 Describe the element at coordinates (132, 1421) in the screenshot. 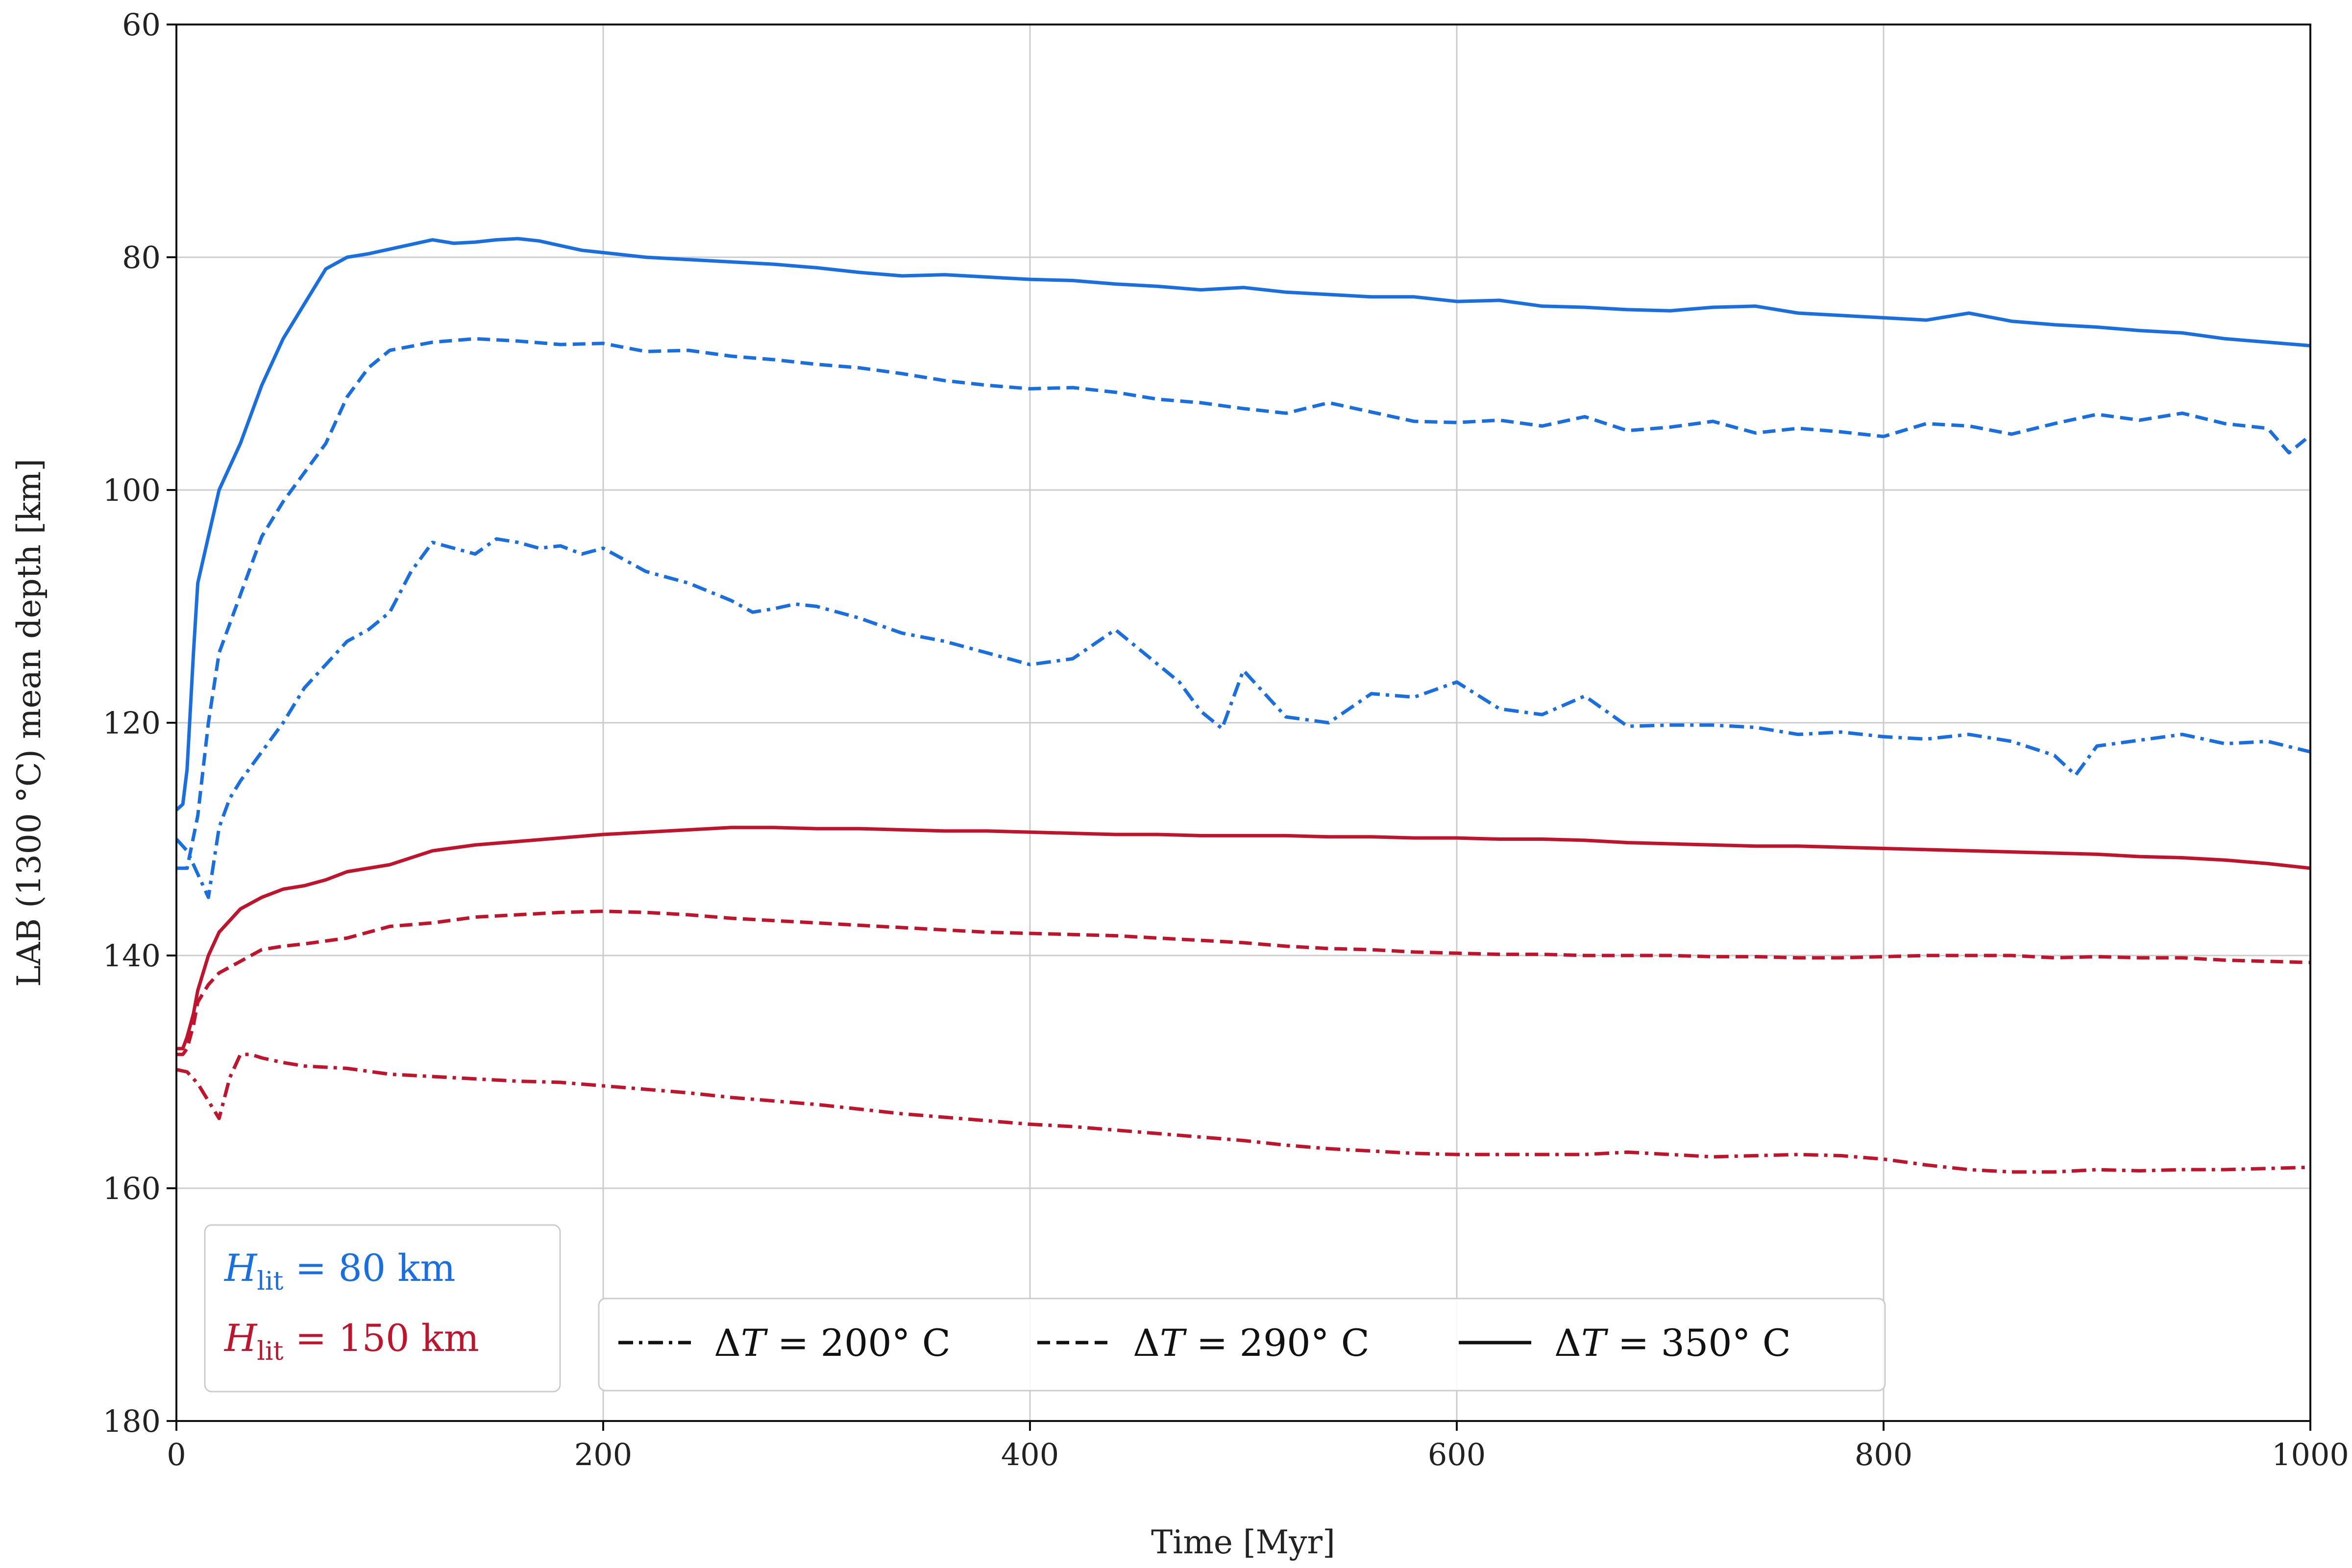

I see `y-tick-label: 180` at that location.